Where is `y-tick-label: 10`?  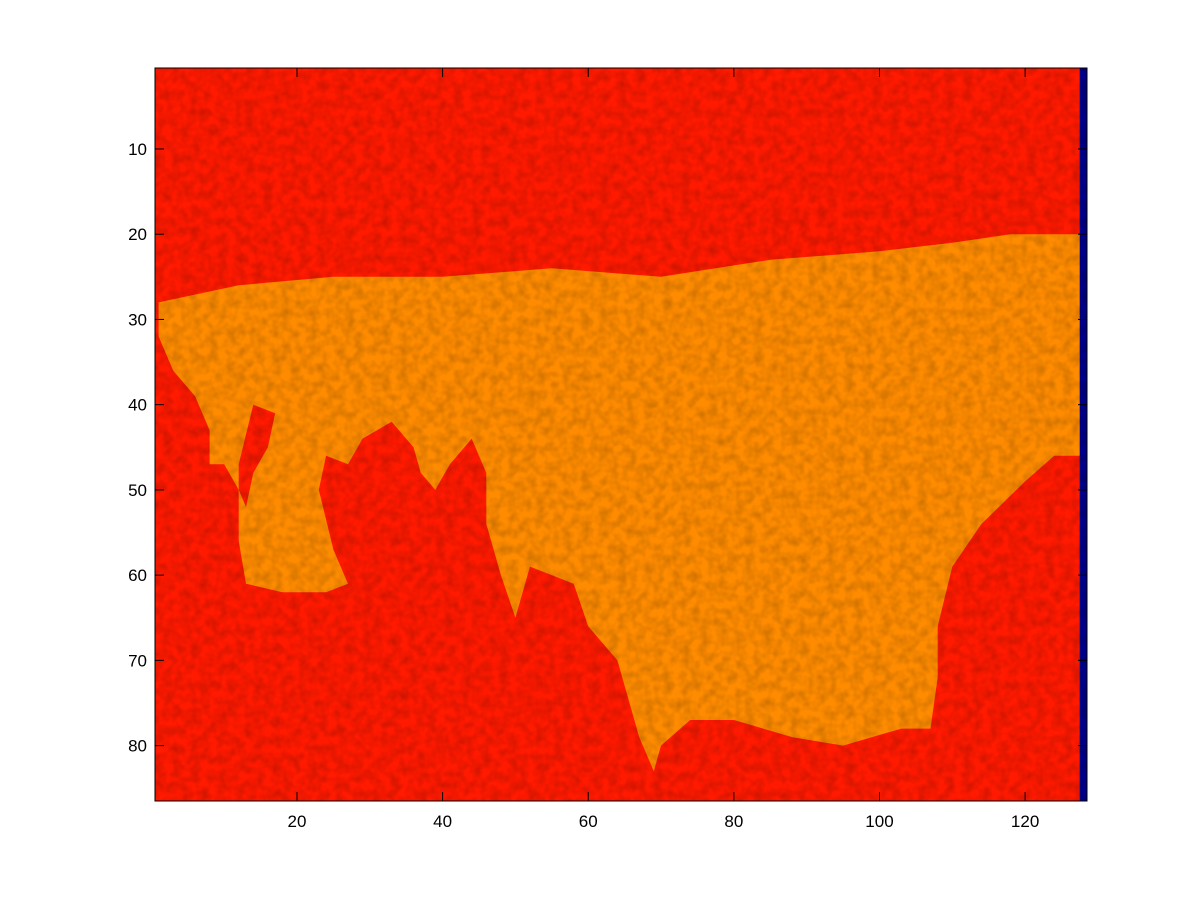 y-tick-label: 10 is located at coordinates (137, 149).